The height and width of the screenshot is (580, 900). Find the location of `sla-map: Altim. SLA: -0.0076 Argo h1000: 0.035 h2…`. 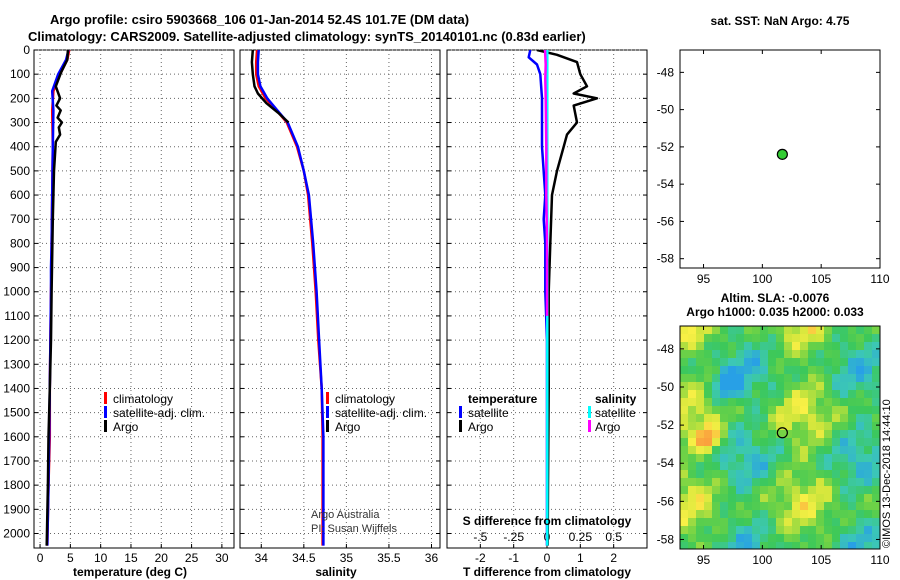

sla-map: Altim. SLA: -0.0076 Argo h1000: 0.035 h2… is located at coordinates (775, 429).